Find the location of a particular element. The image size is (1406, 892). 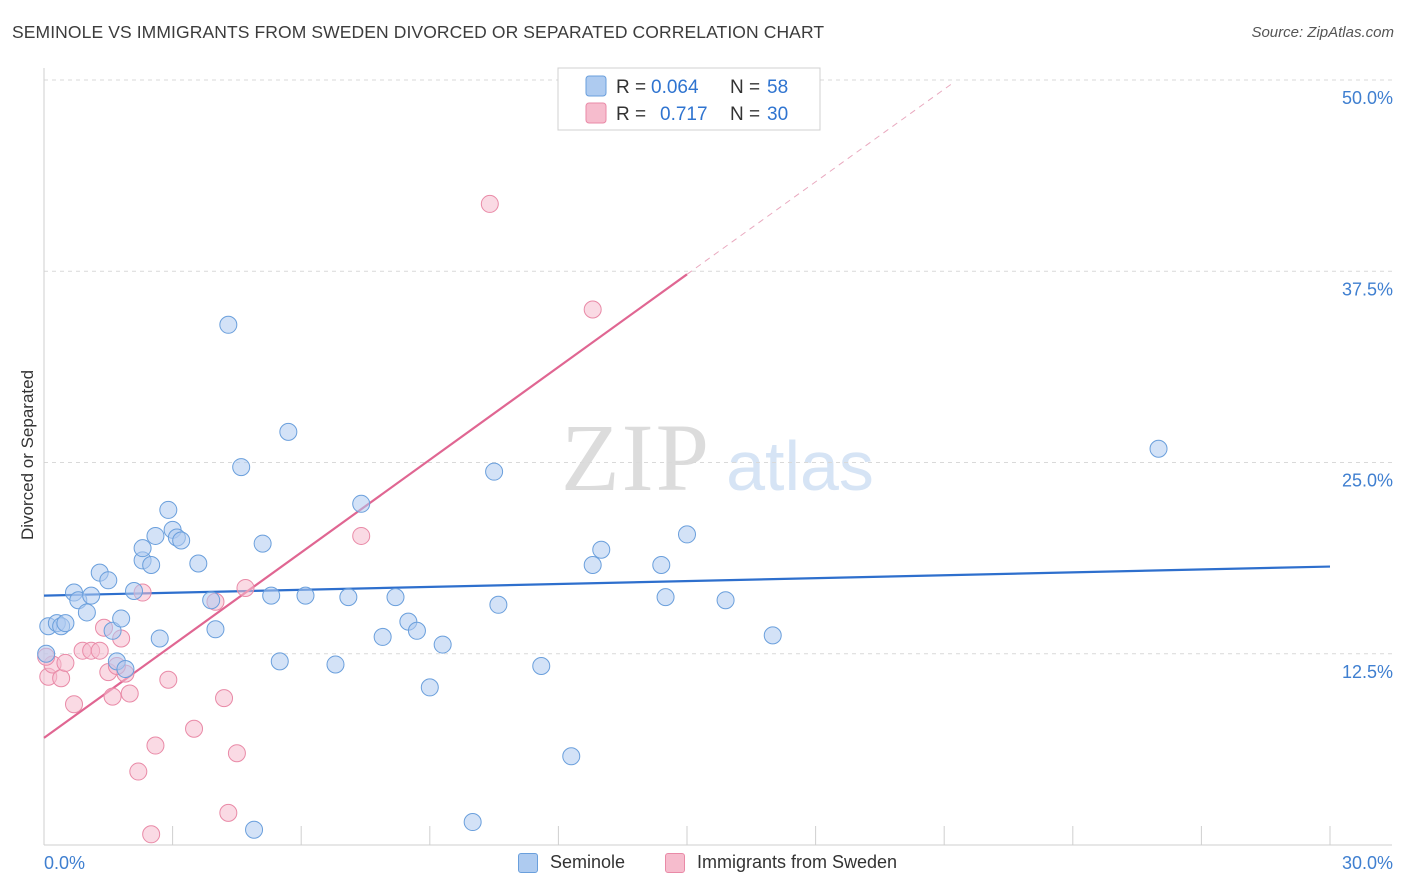

y-tick-label: 50.0% is located at coordinates (1367, 98).